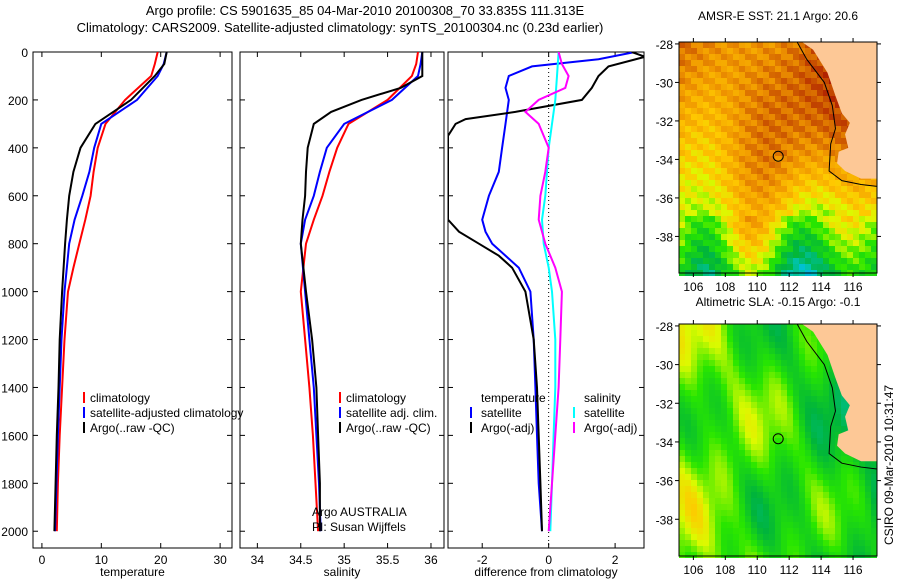  Describe the element at coordinates (391, 413) in the screenshot. I see `legend-label: satellite adj. clim.` at that location.